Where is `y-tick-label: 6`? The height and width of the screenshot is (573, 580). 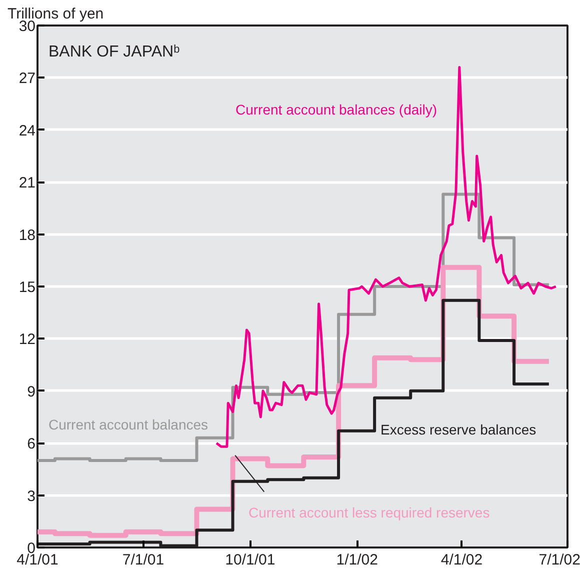
y-tick-label: 6 is located at coordinates (31, 444).